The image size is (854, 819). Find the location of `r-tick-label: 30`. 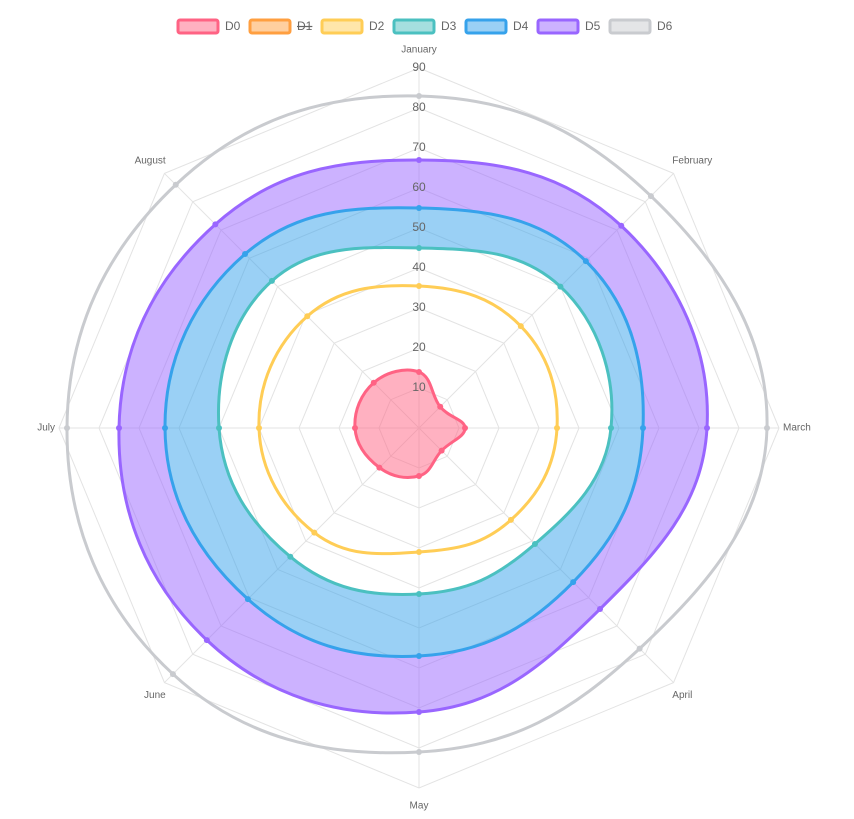

r-tick-label: 30 is located at coordinates (419, 307).